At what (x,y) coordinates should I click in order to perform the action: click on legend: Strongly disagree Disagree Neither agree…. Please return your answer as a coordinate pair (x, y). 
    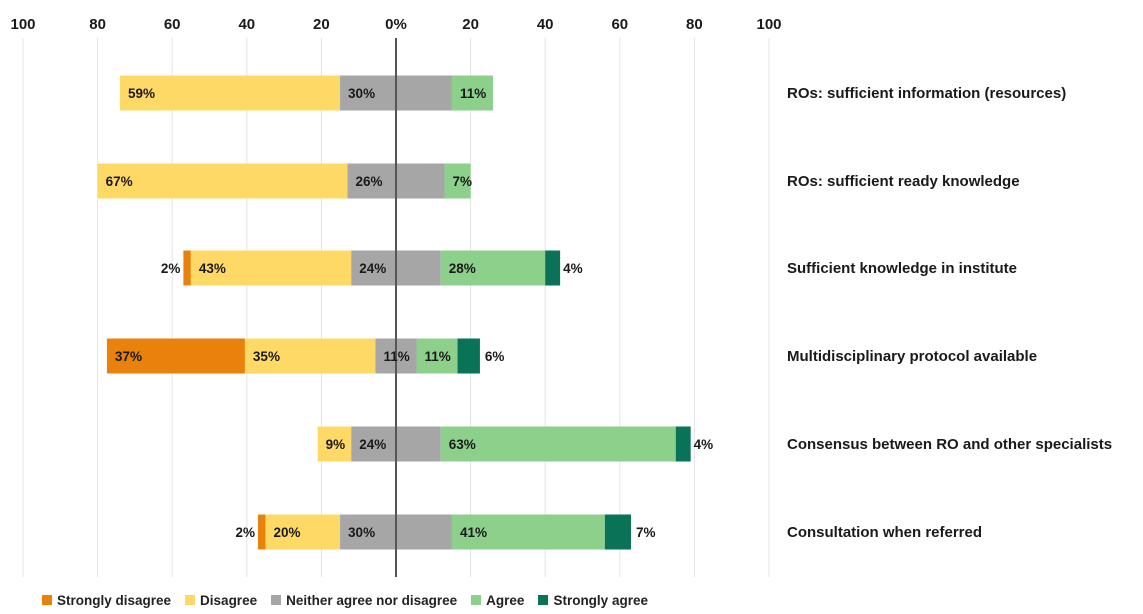
    Looking at the image, I should click on (345, 600).